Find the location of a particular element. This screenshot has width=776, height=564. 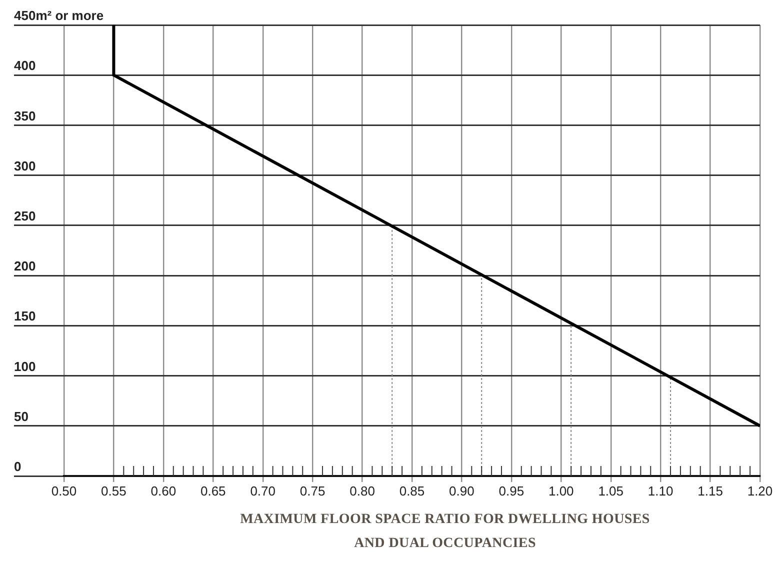

x-tick-label: 0.90 is located at coordinates (461, 490).